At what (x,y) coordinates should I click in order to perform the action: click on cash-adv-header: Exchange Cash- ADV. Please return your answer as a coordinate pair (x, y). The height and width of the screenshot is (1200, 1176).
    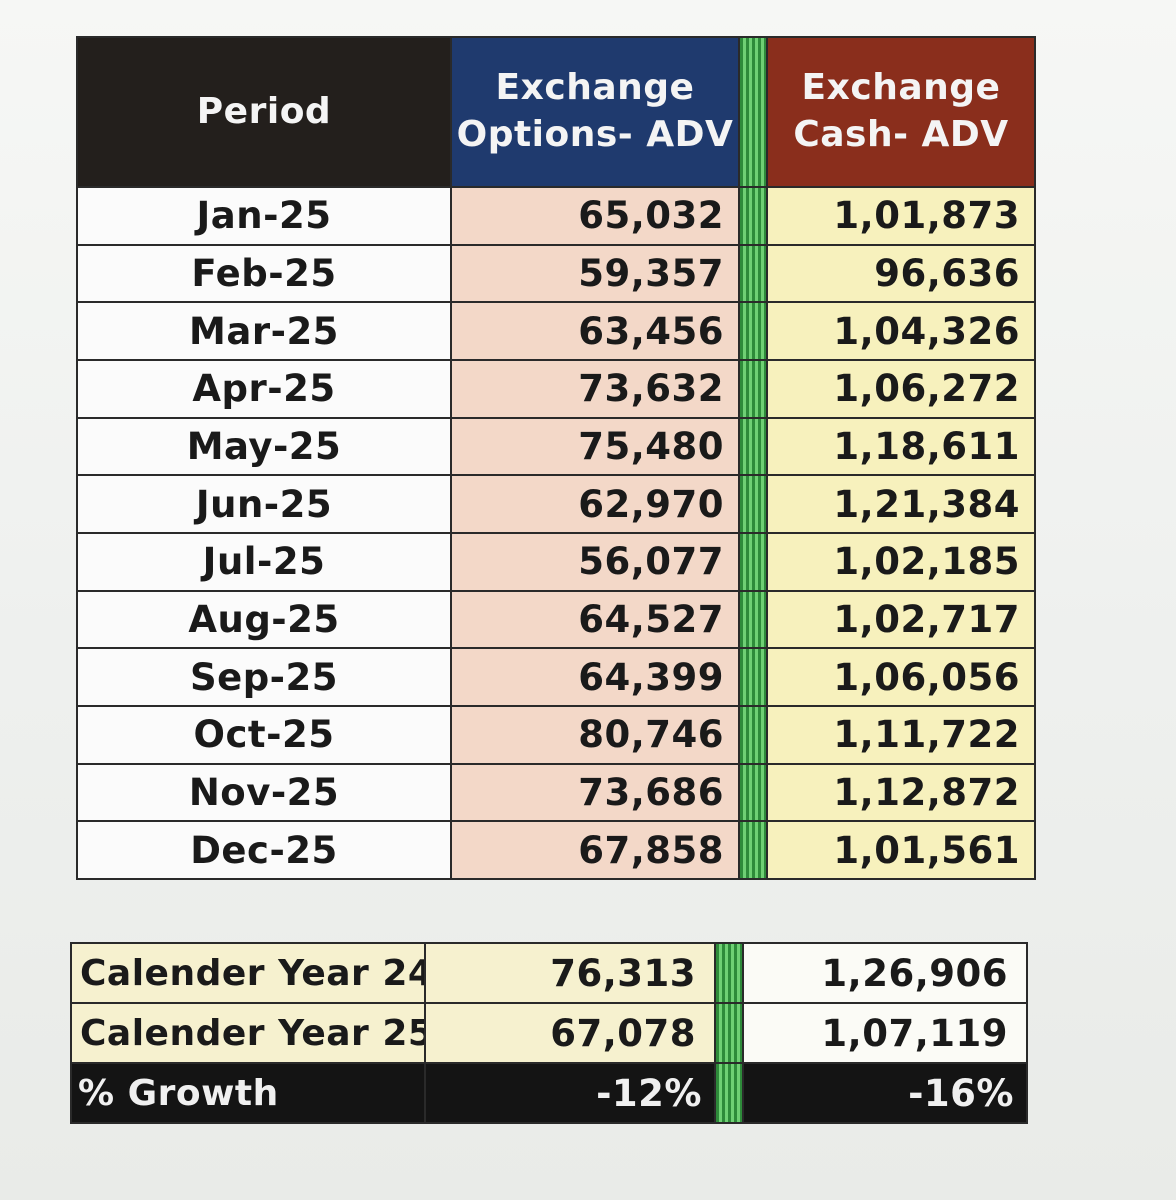
    Looking at the image, I should click on (901, 112).